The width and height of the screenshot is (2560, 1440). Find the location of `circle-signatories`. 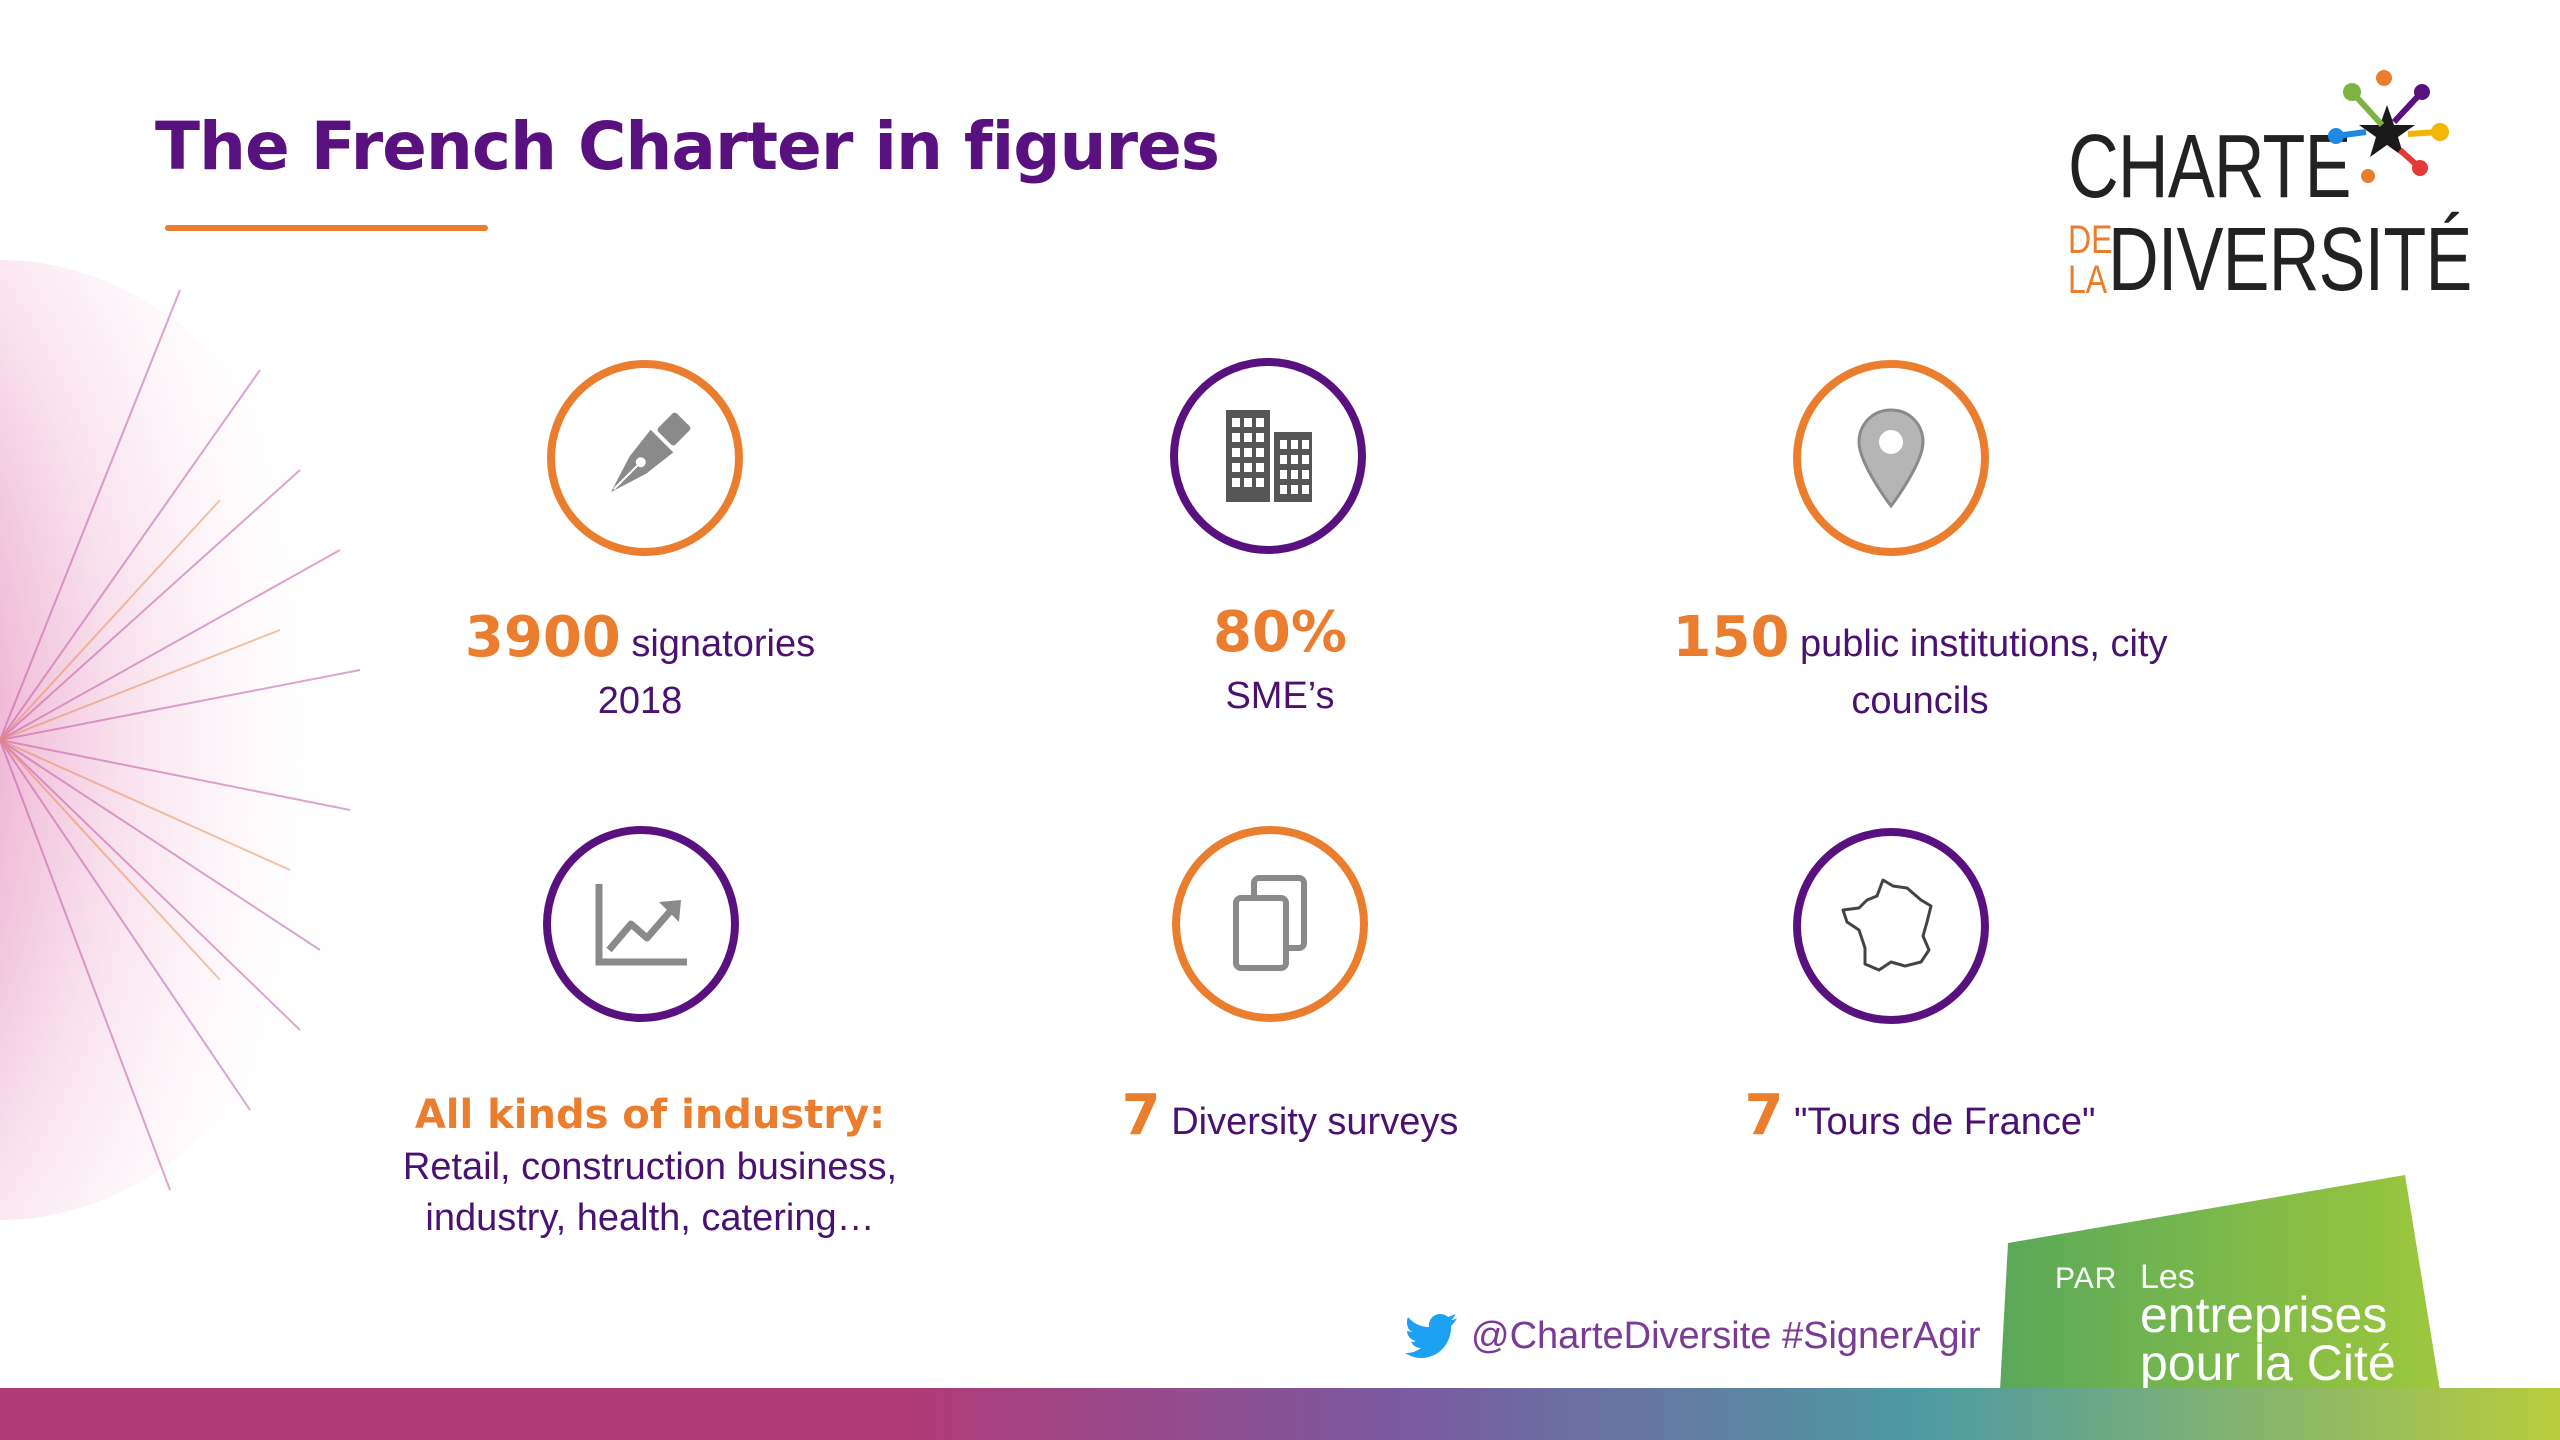

circle-signatories is located at coordinates (645, 458).